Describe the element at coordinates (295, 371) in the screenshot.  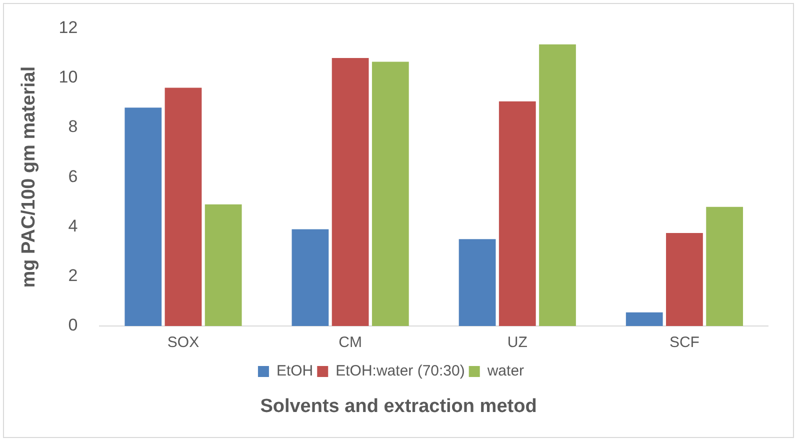
I see `legend-label: EtOH` at that location.